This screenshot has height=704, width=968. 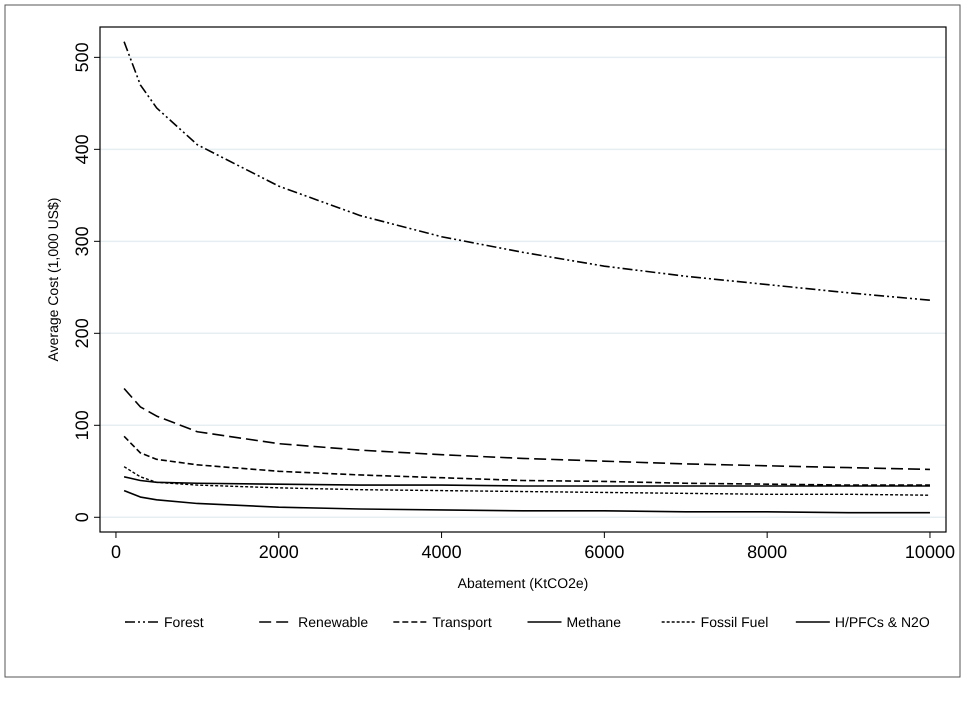 What do you see at coordinates (604, 552) in the screenshot?
I see `x-tick-label: 6000` at bounding box center [604, 552].